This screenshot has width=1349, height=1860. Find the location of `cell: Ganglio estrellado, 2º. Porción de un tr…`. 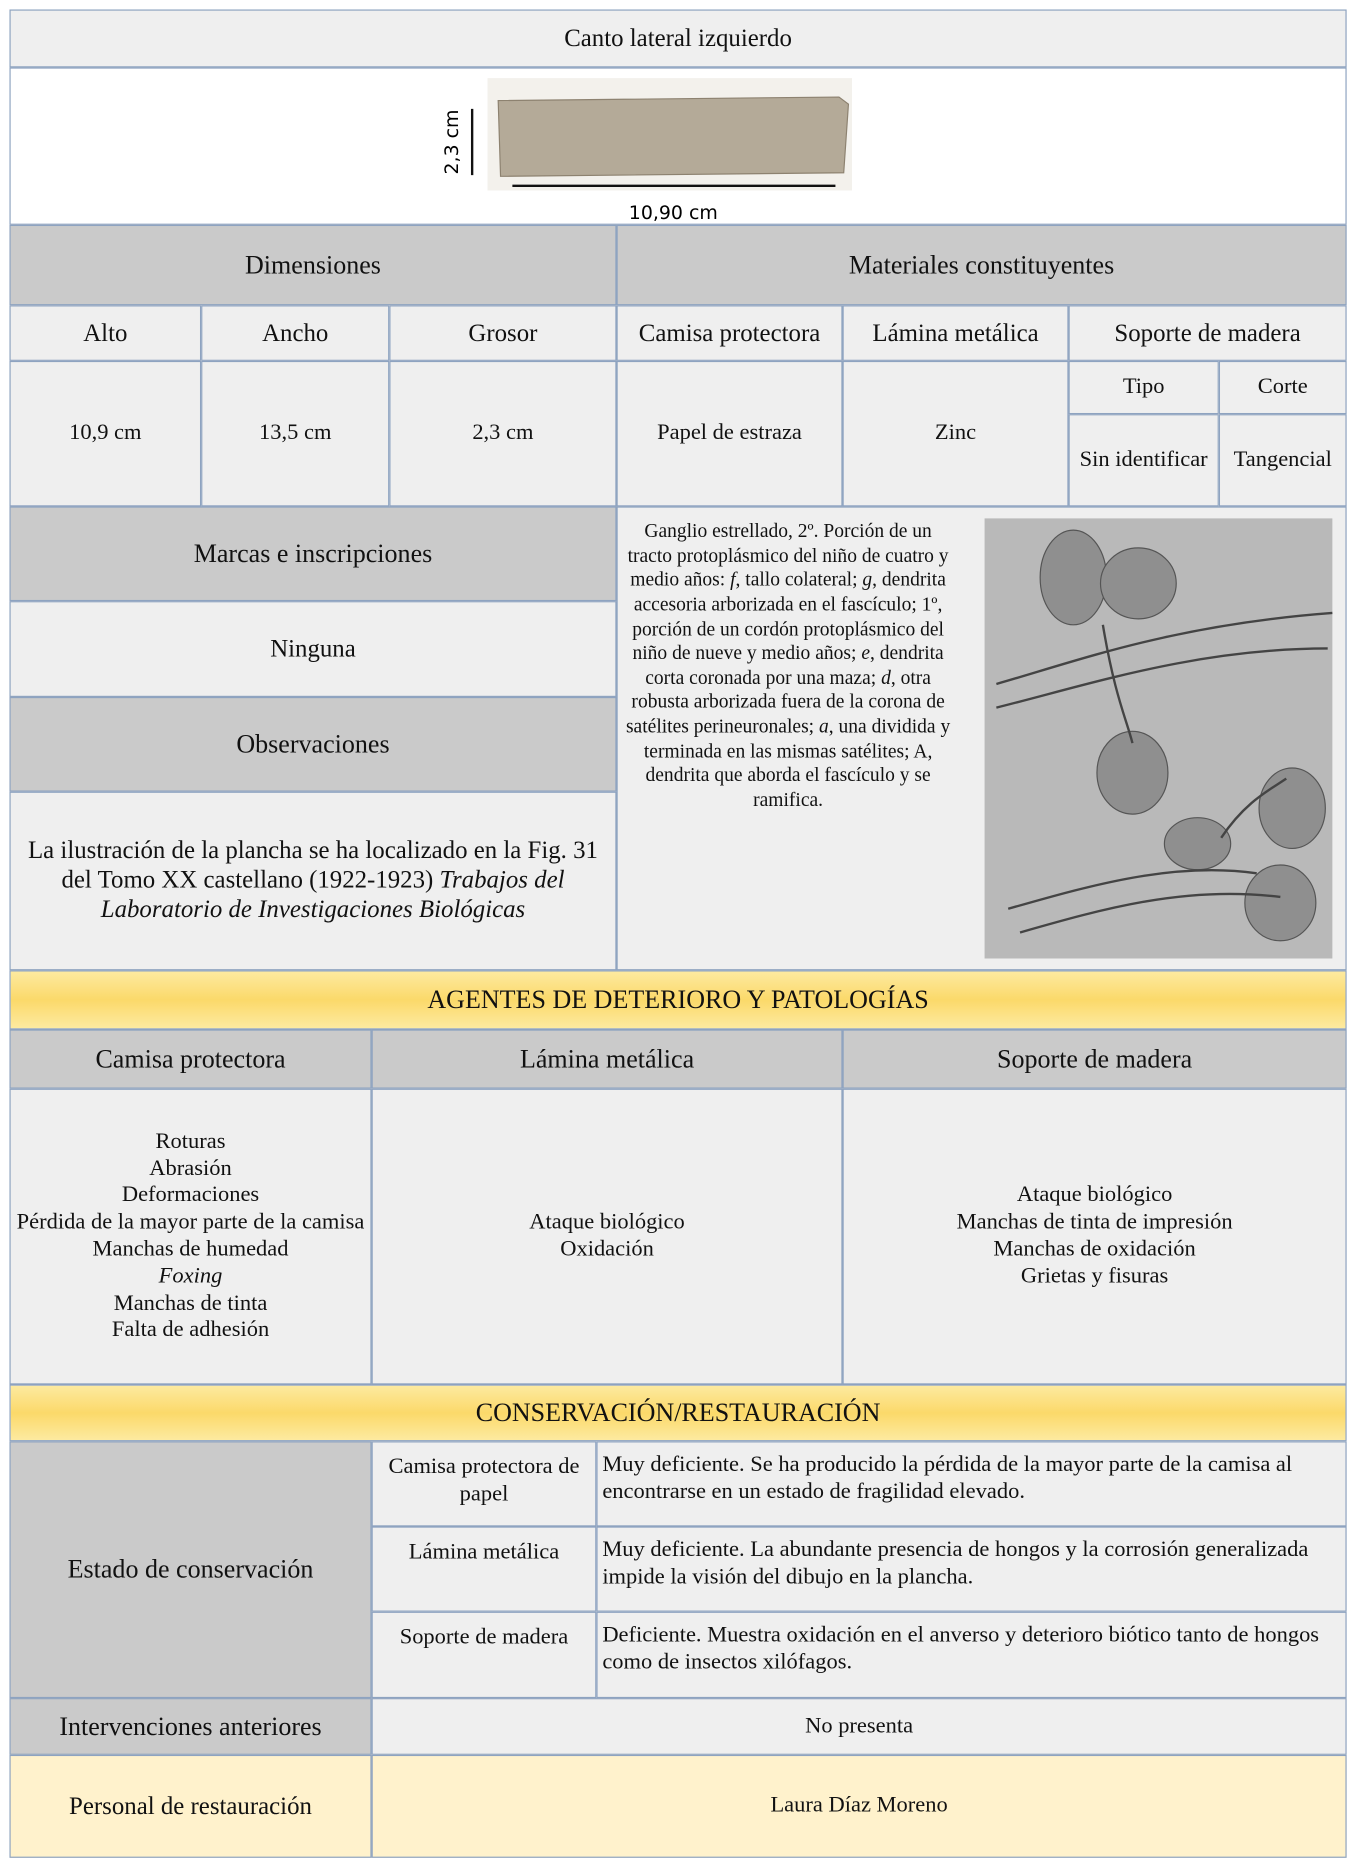

cell: Ganglio estrellado, 2º. Porción de un tr… is located at coordinates (981, 738).